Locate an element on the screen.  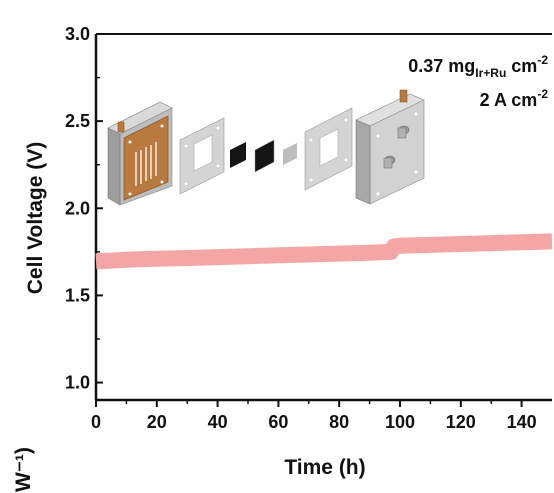
loading-exponent: -2 is located at coordinates (542, 60).